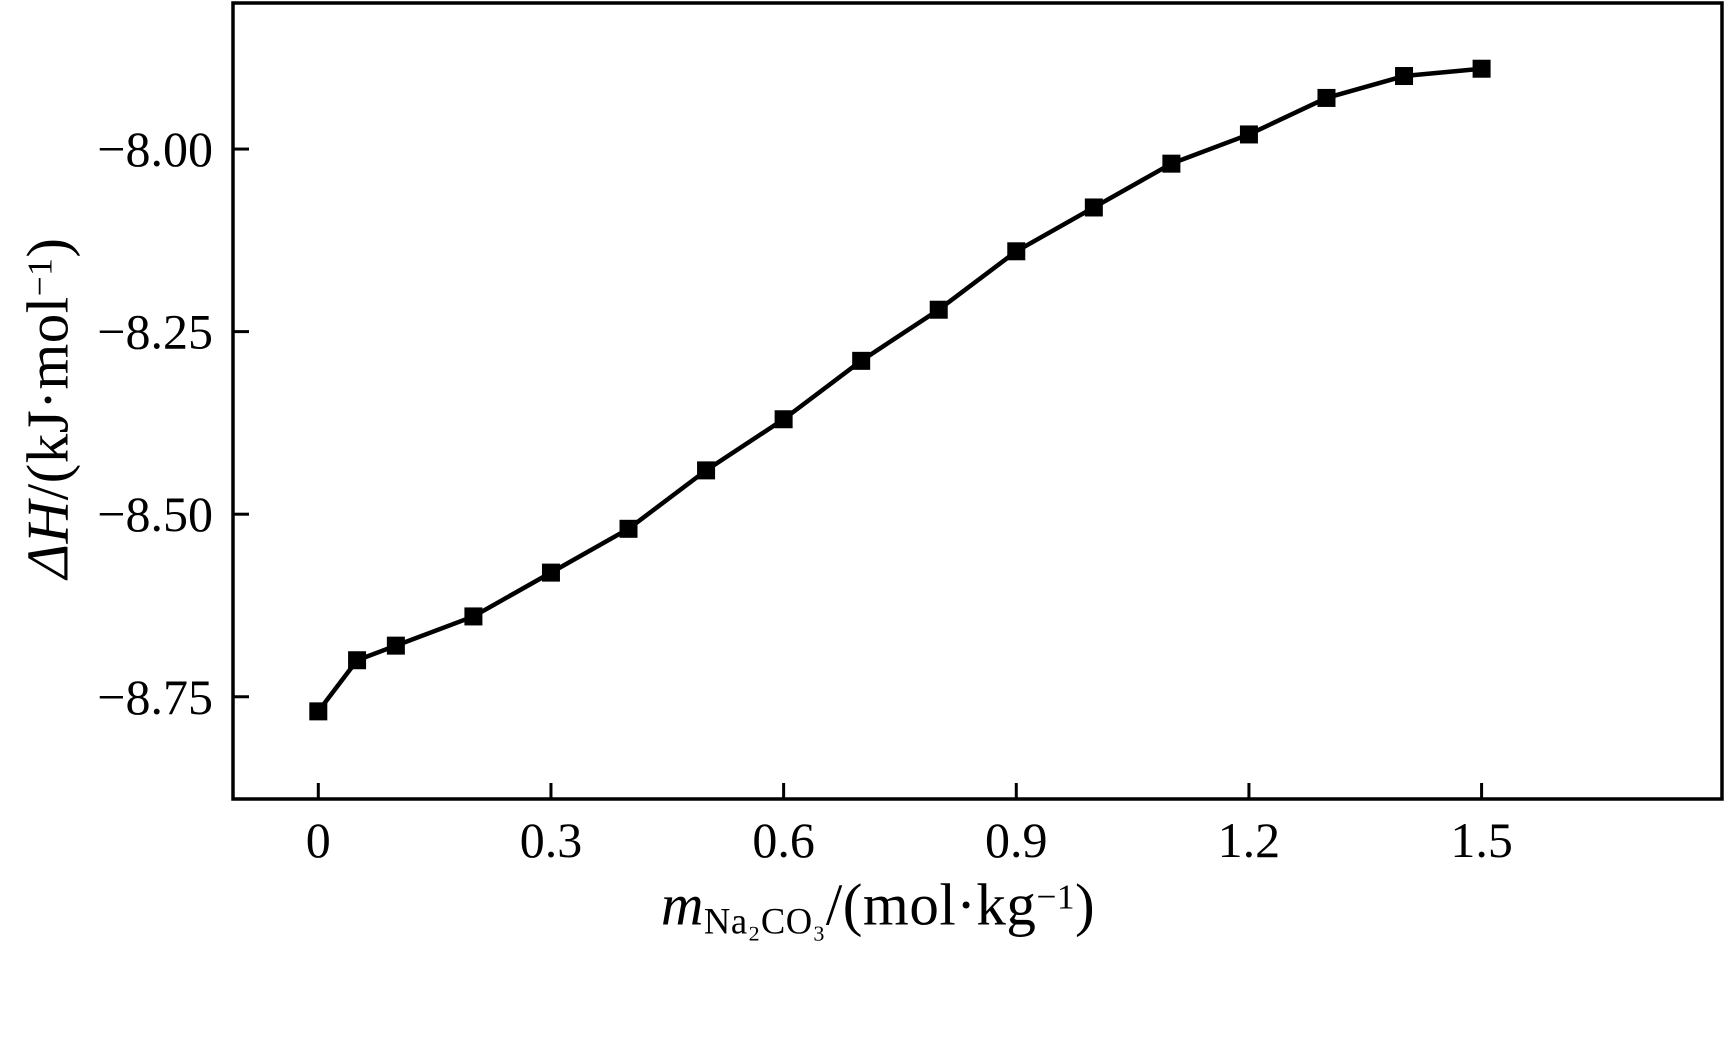  I want to click on y-tick-label: −8.75, so click(155, 697).